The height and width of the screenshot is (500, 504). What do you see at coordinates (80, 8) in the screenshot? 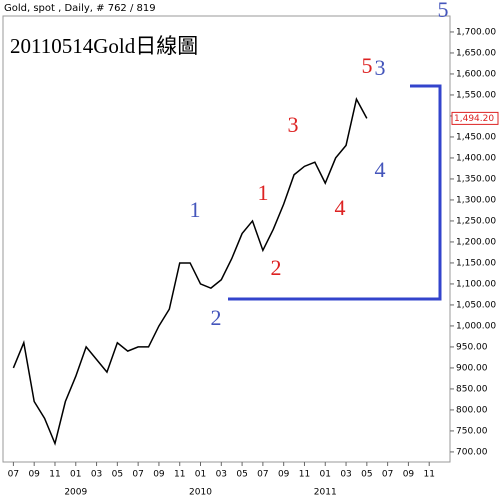
I see `header: Gold, spot , Daily, # 762 / 819` at bounding box center [80, 8].